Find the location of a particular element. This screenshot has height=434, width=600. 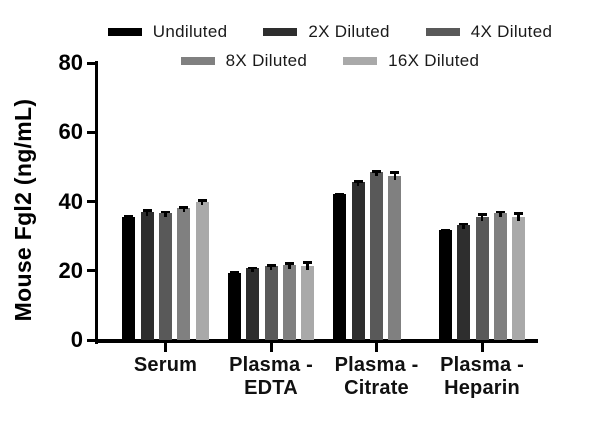

x-tick-label: Plasma - EDTA is located at coordinates (271, 376).